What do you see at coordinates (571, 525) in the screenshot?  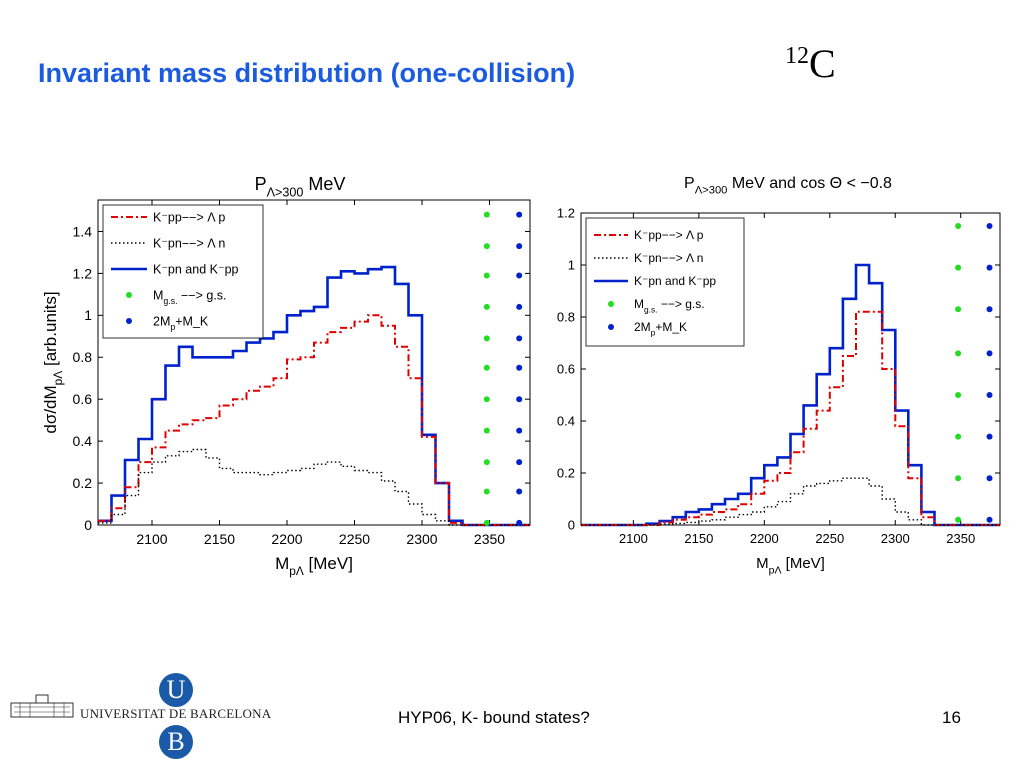 I see `y-tick-label: 0` at bounding box center [571, 525].